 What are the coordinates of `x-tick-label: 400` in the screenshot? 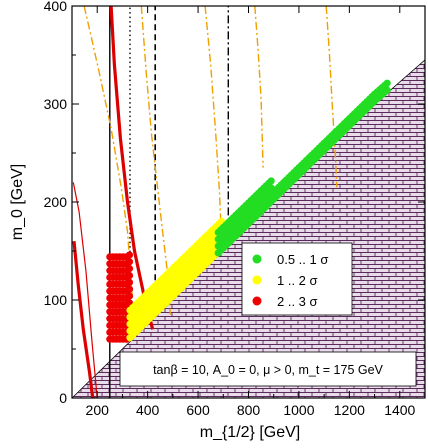 It's located at (148, 410).